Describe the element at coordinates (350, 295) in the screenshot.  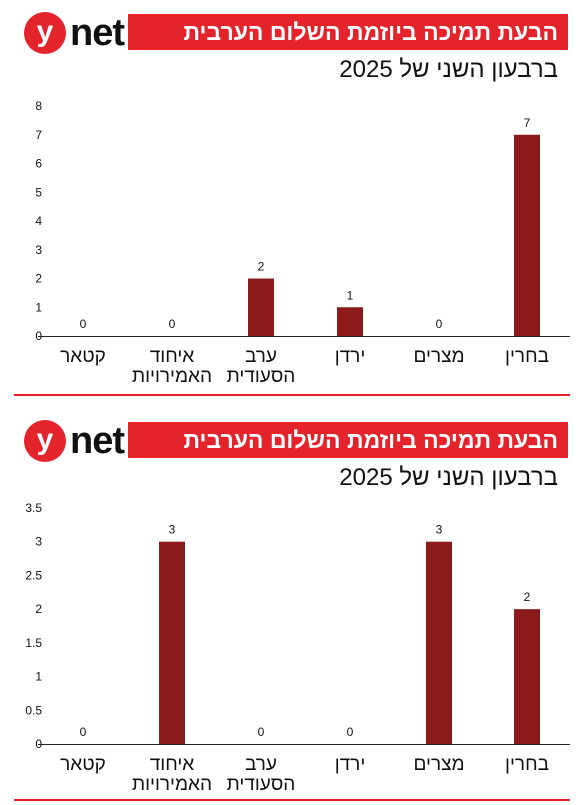
I see `data-label: 1` at that location.